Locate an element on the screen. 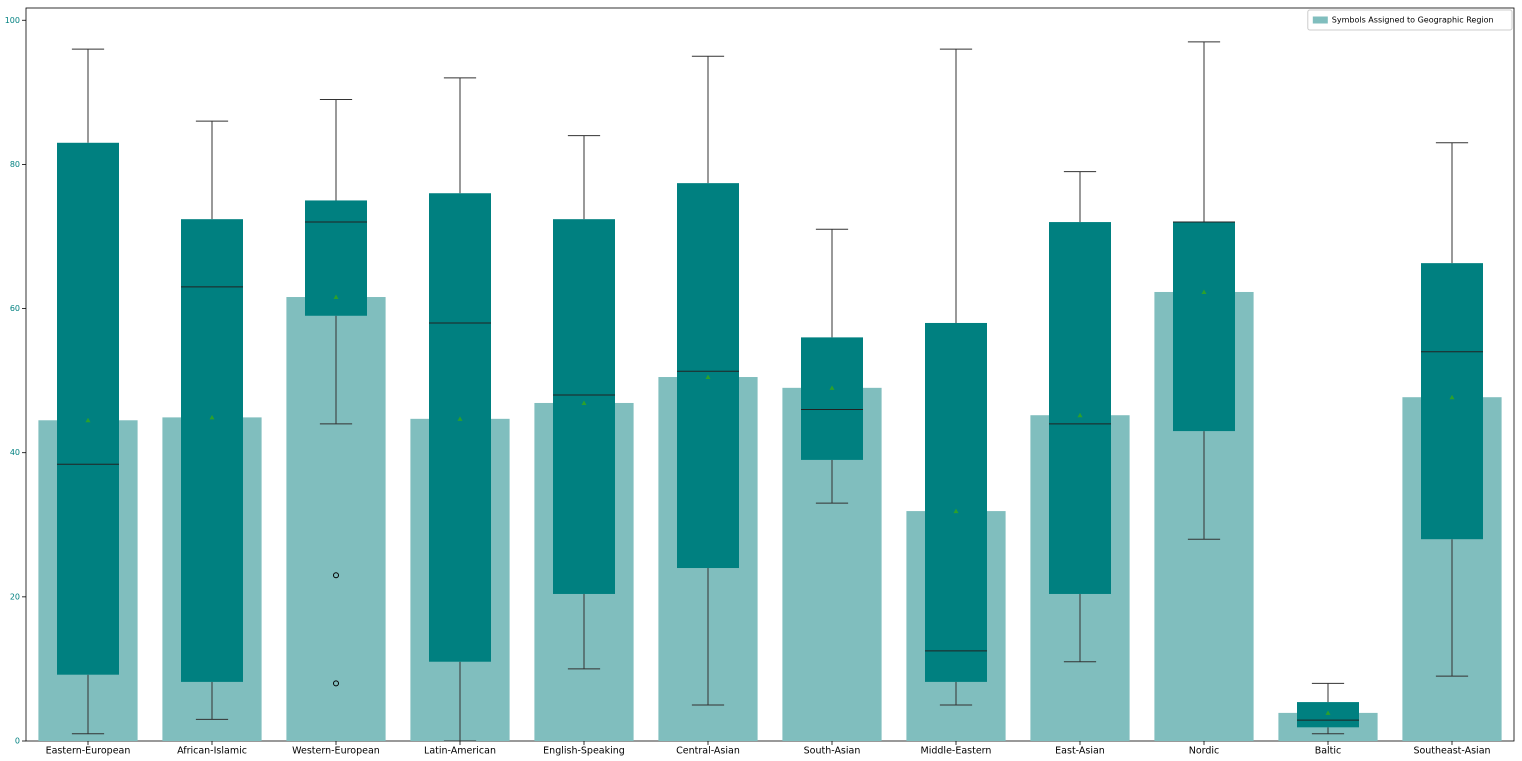 This screenshot has width=1522, height=761. legend: Symbols Assigned to Geographic Region is located at coordinates (1410, 20).